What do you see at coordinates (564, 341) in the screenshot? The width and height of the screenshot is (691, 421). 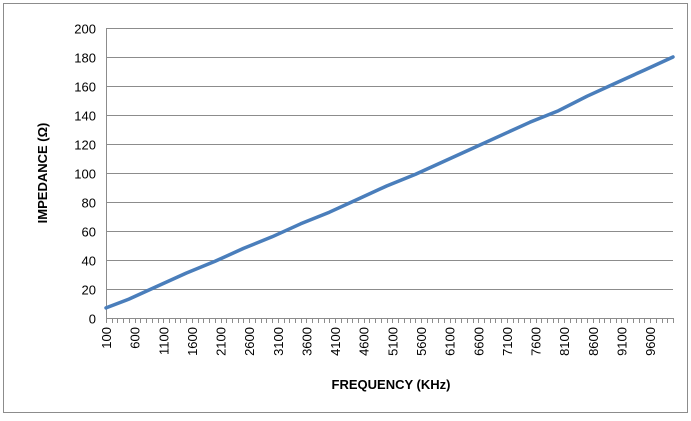 I see `x-tick-label: 8100` at bounding box center [564, 341].